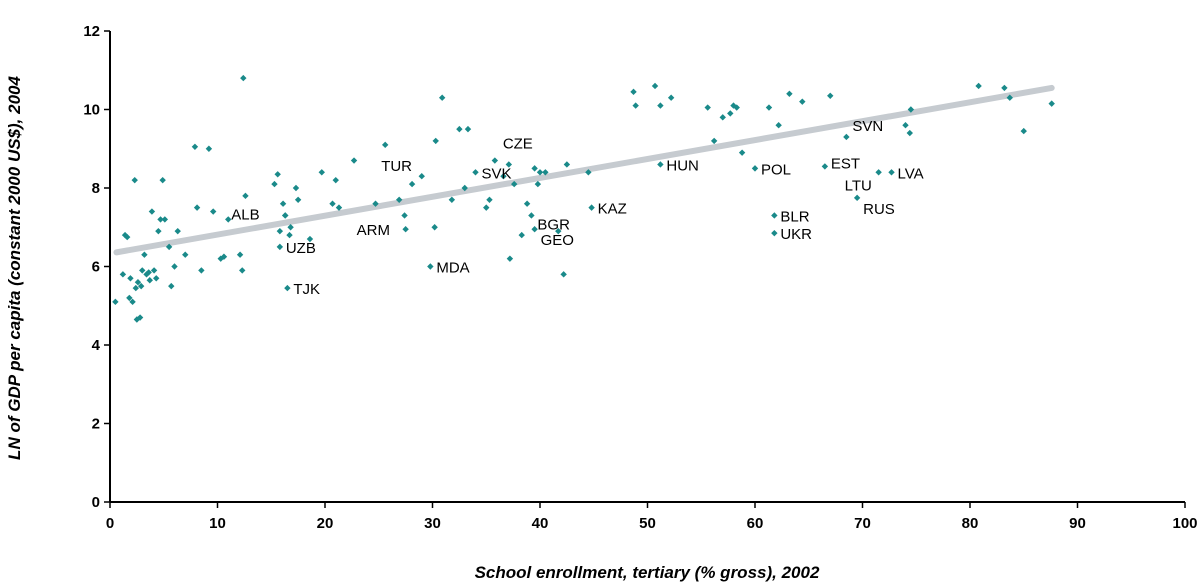  I want to click on point-label: LTU, so click(858, 185).